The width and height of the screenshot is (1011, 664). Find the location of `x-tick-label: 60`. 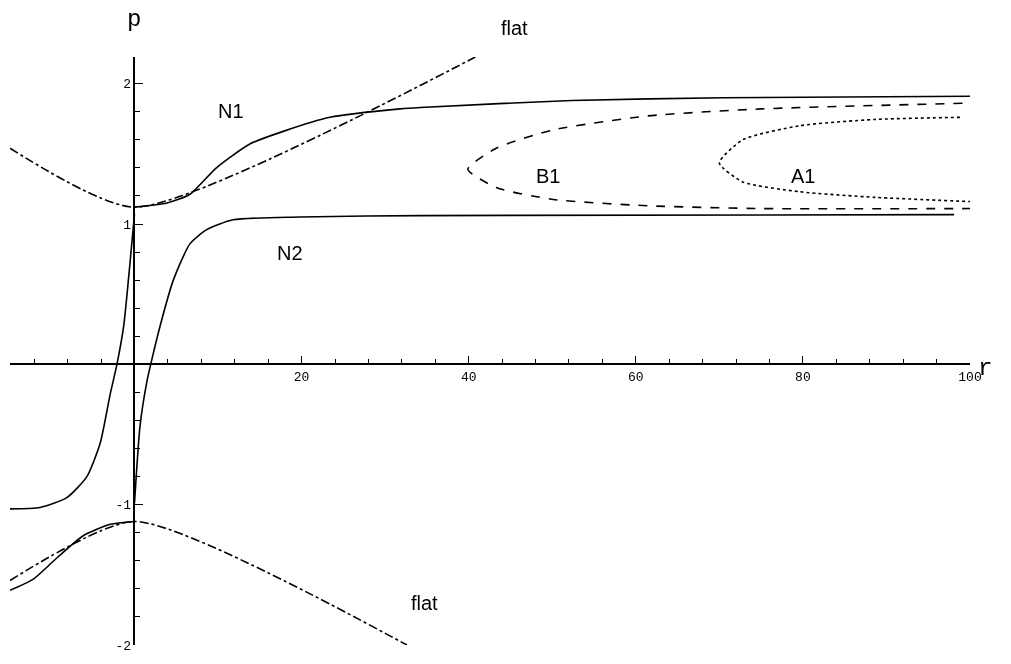

x-tick-label: 60 is located at coordinates (636, 377).